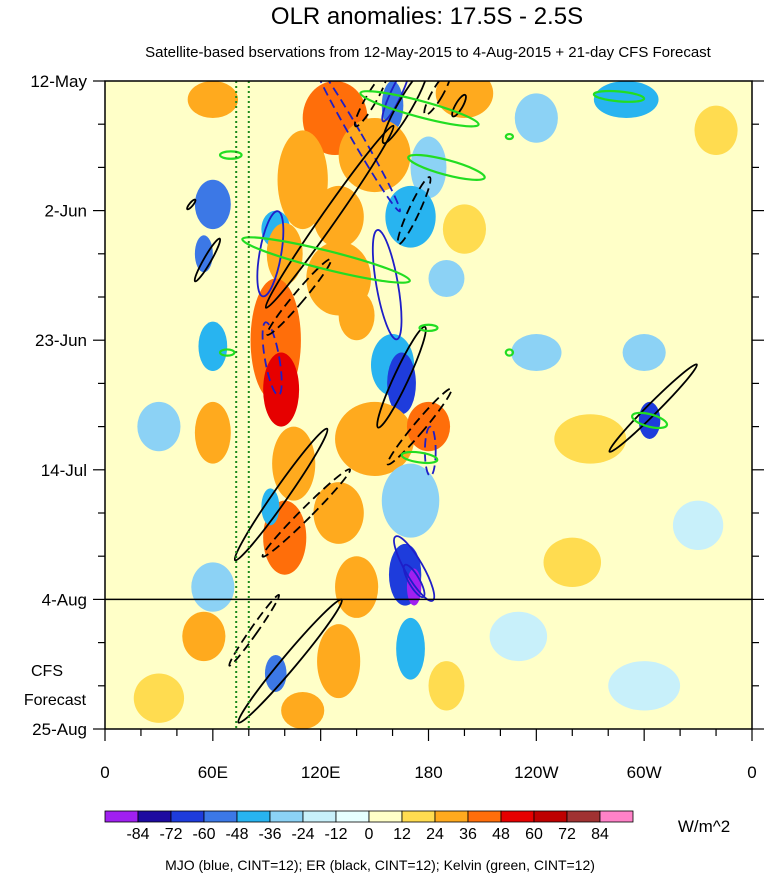  I want to click on colorbar-label-9: 24, so click(435, 834).